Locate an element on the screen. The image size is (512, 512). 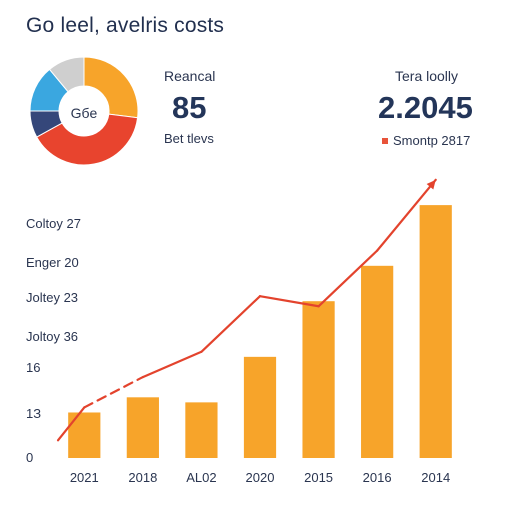
right-stat-value: 2.2045 is located at coordinates (425, 107).